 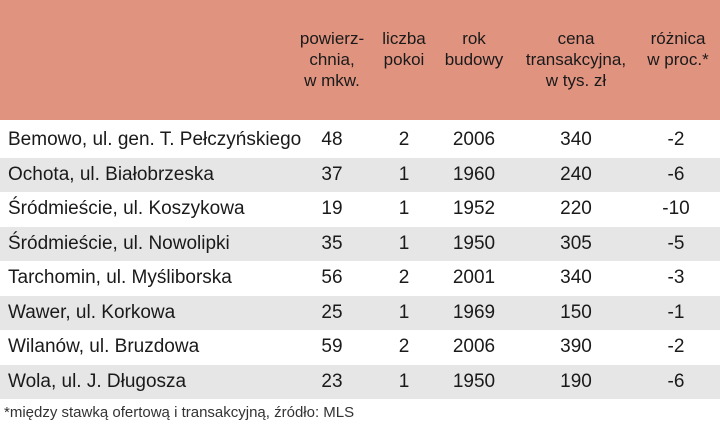 What do you see at coordinates (332, 277) in the screenshot?
I see `cell-area: 56` at bounding box center [332, 277].